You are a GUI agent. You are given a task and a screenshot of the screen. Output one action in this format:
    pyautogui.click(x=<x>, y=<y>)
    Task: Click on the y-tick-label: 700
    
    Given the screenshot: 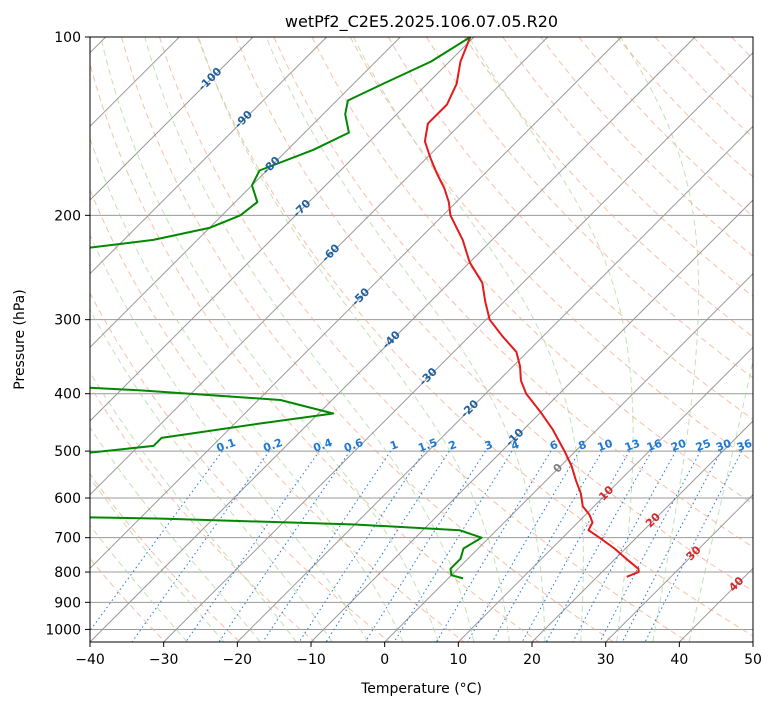 What is the action you would take?
    pyautogui.click(x=67, y=539)
    